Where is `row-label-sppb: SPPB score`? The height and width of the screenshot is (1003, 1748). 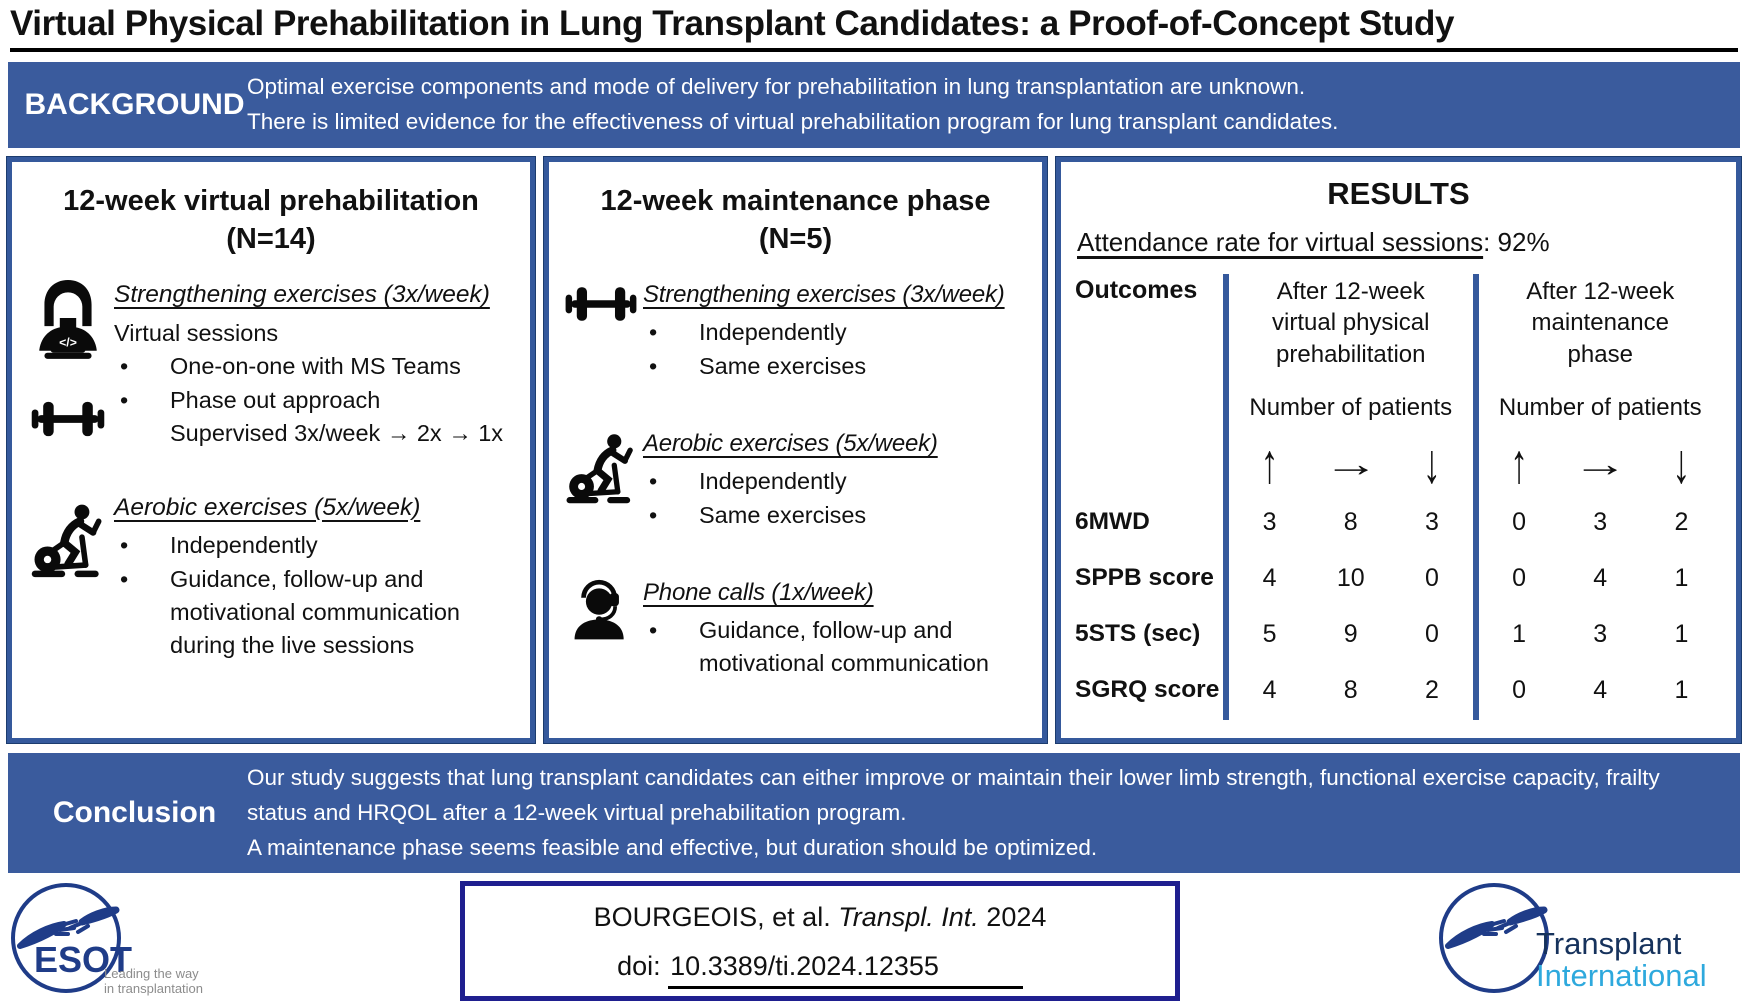
row-label-sppb: SPPB score is located at coordinates (1144, 577).